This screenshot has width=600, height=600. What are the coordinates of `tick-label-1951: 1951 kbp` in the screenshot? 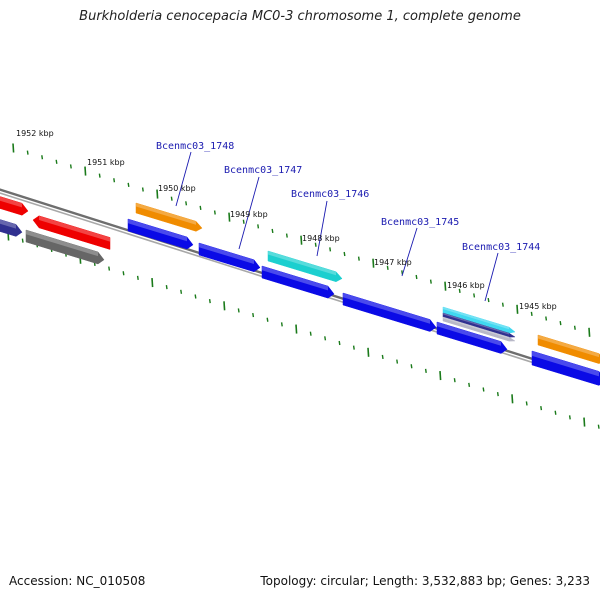 It's located at (106, 162).